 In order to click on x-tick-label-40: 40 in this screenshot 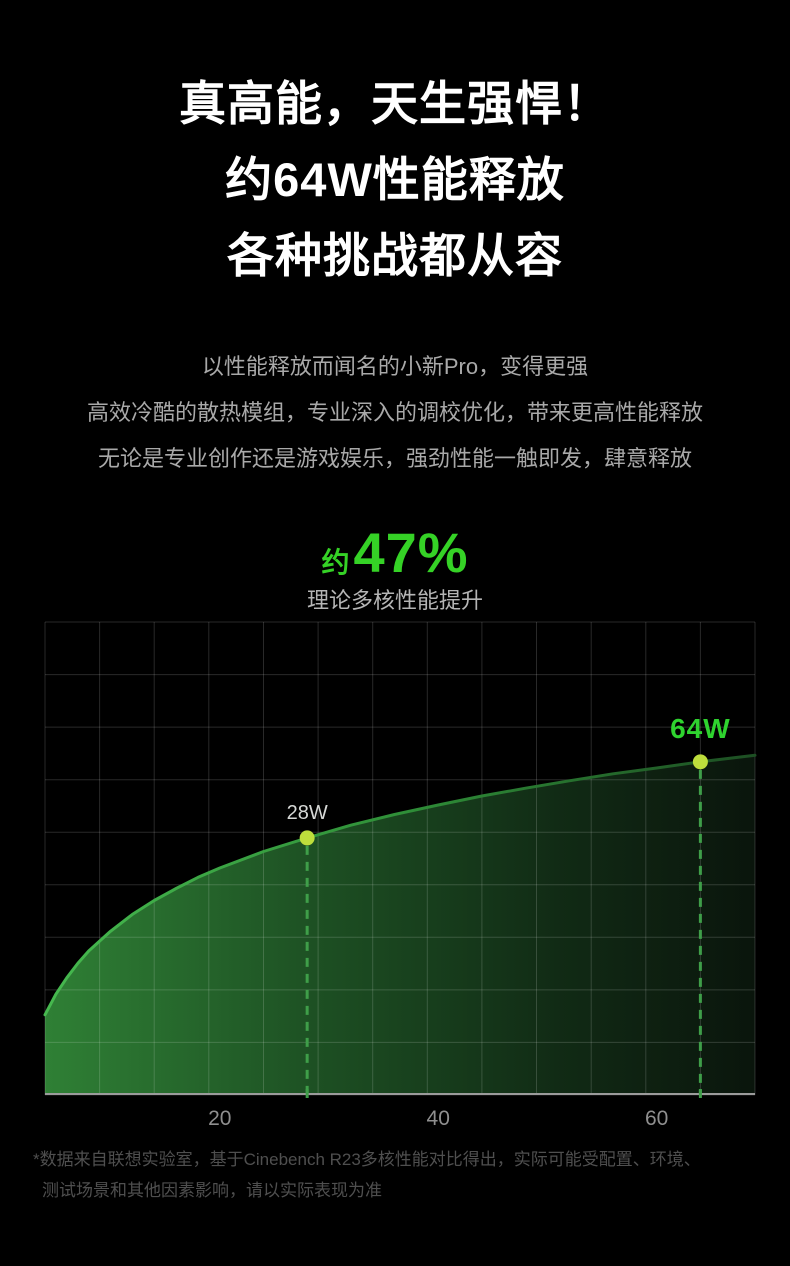, I will do `click(438, 1118)`.